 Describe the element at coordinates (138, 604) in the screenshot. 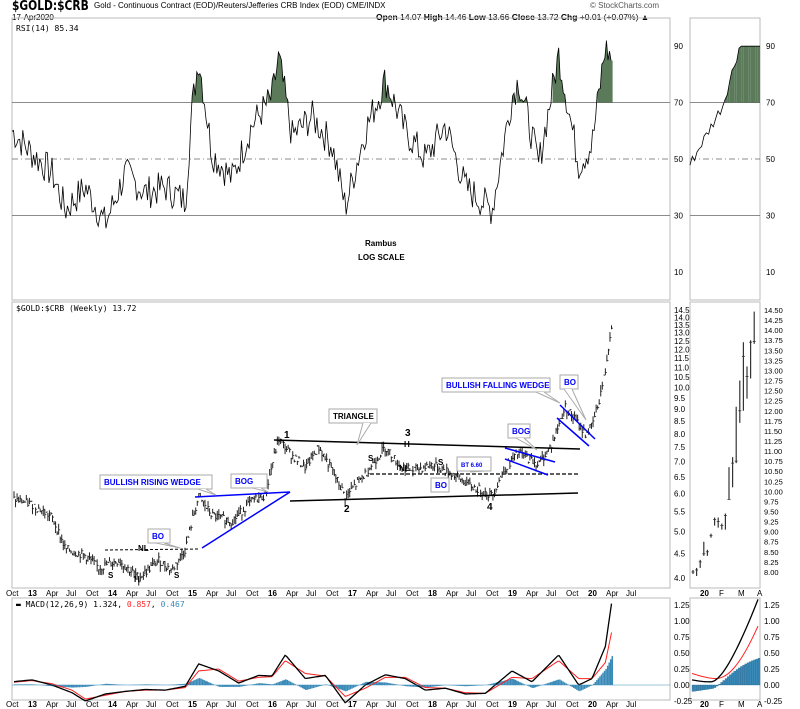

I see `signal-value: 0.857` at that location.